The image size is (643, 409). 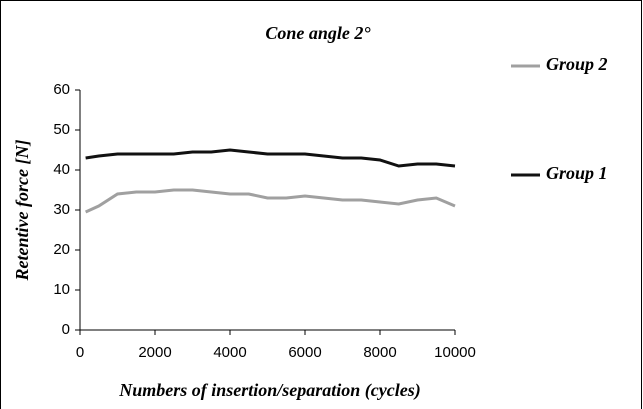 I want to click on x-tick-label: 10000, so click(x=455, y=352).